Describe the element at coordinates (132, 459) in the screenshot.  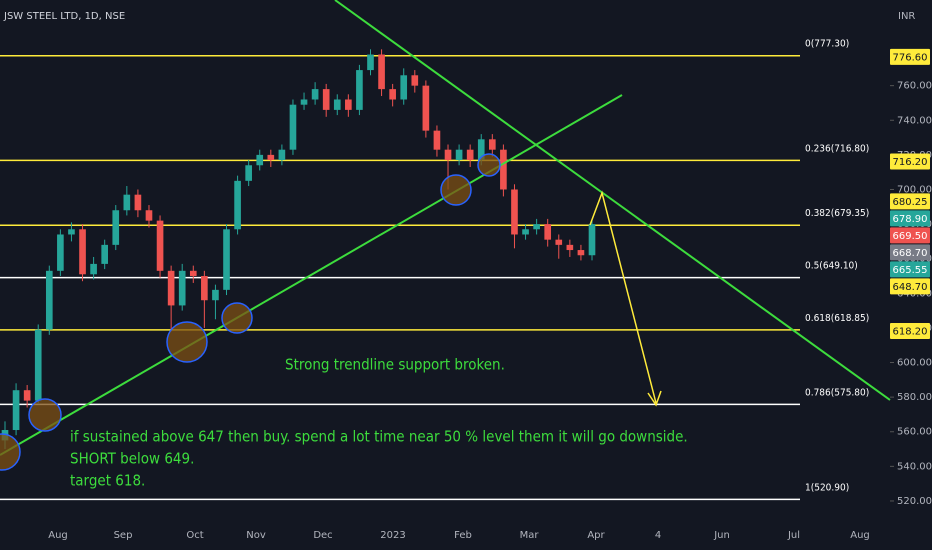
I see `annotation: SHORT below 649.` at that location.